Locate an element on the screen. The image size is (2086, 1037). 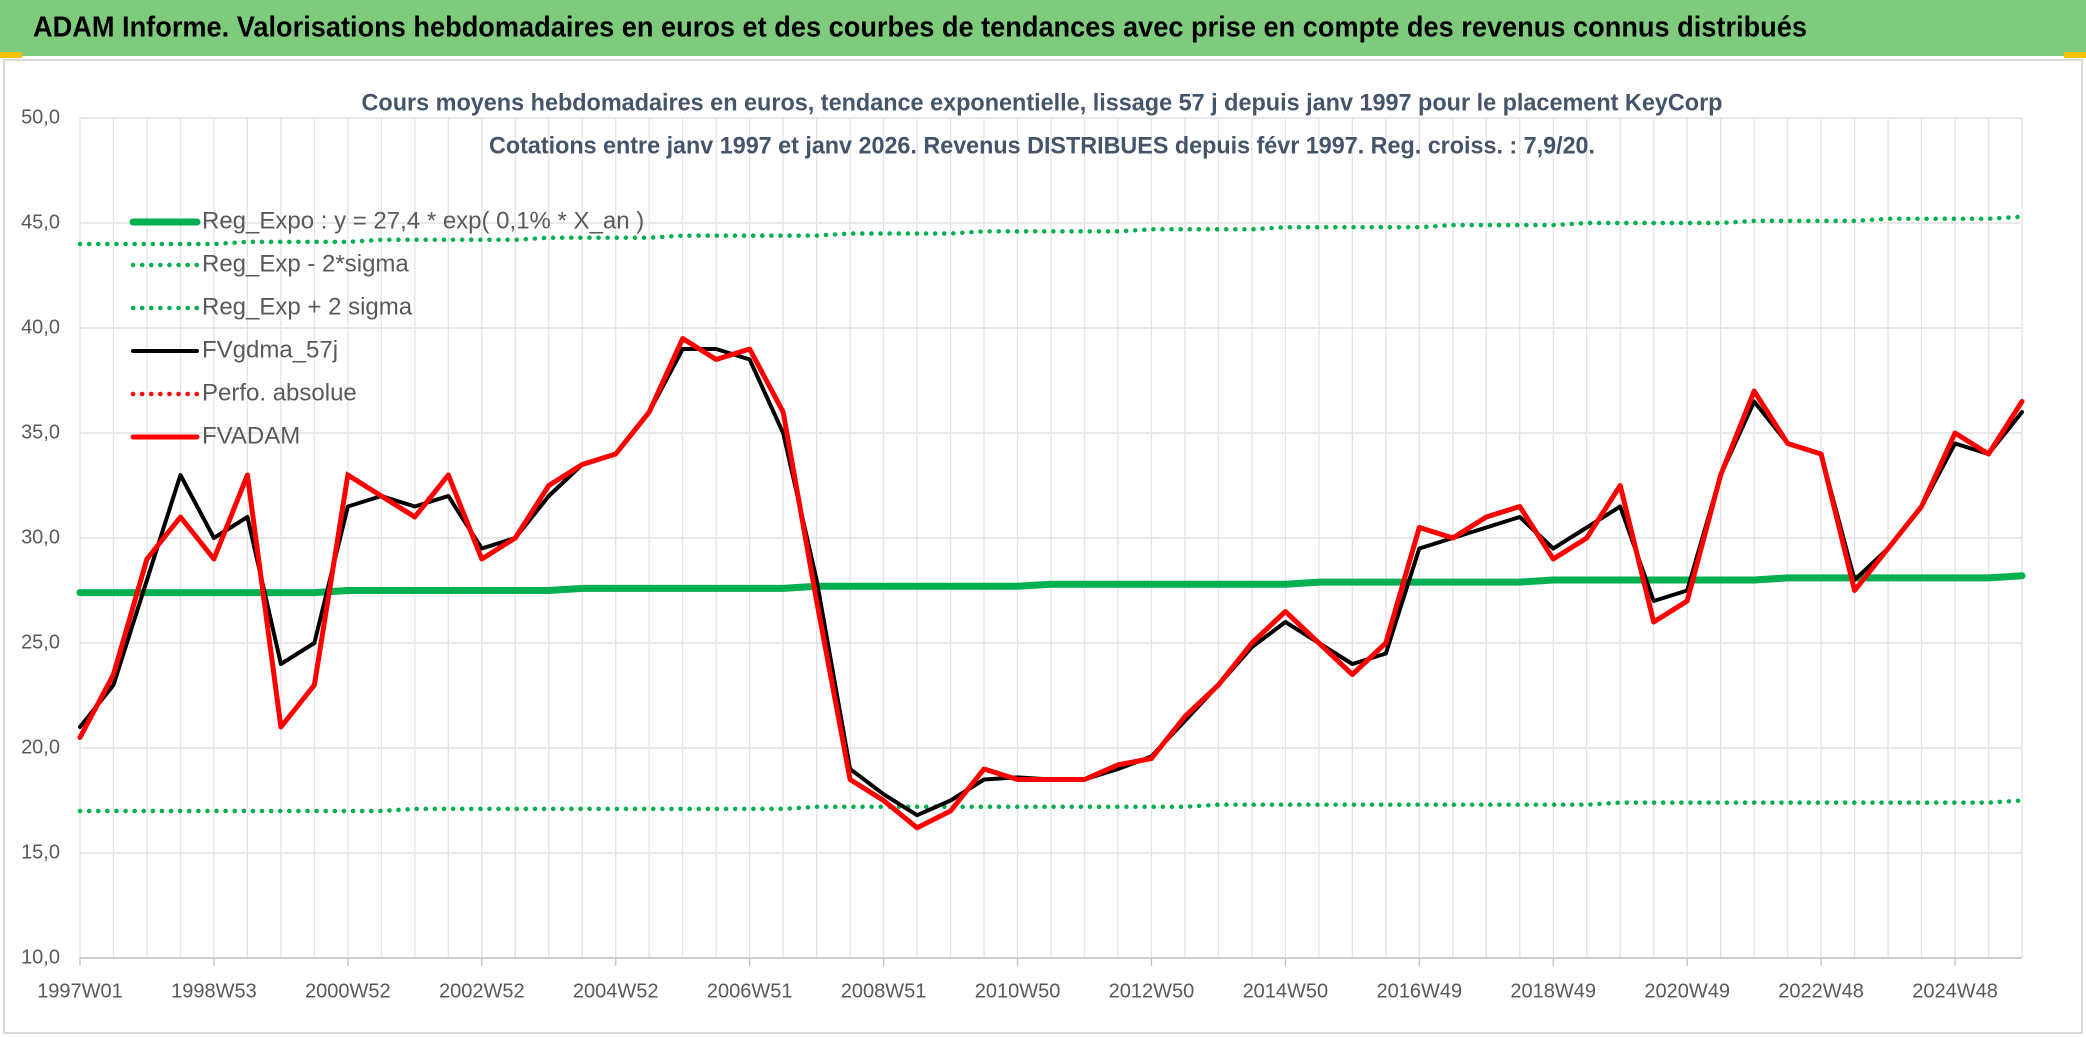
x-tick-label: 2024W48 is located at coordinates (1955, 991).